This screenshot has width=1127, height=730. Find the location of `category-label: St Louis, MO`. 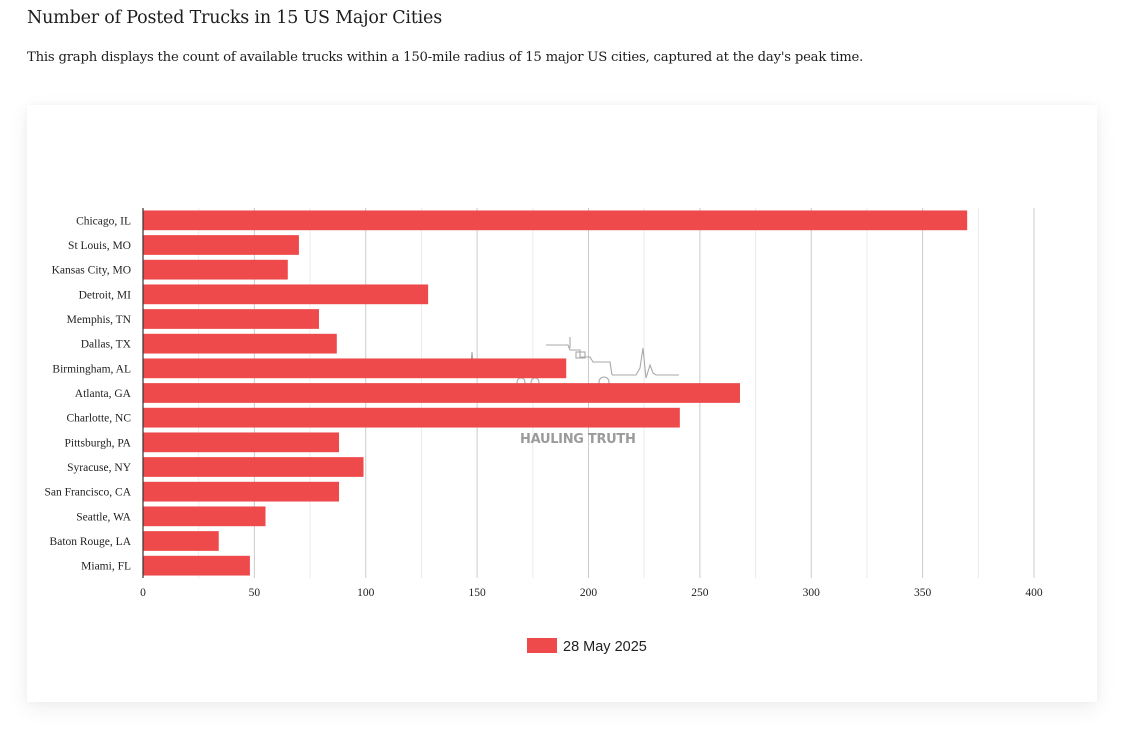

category-label: St Louis, MO is located at coordinates (99, 246).